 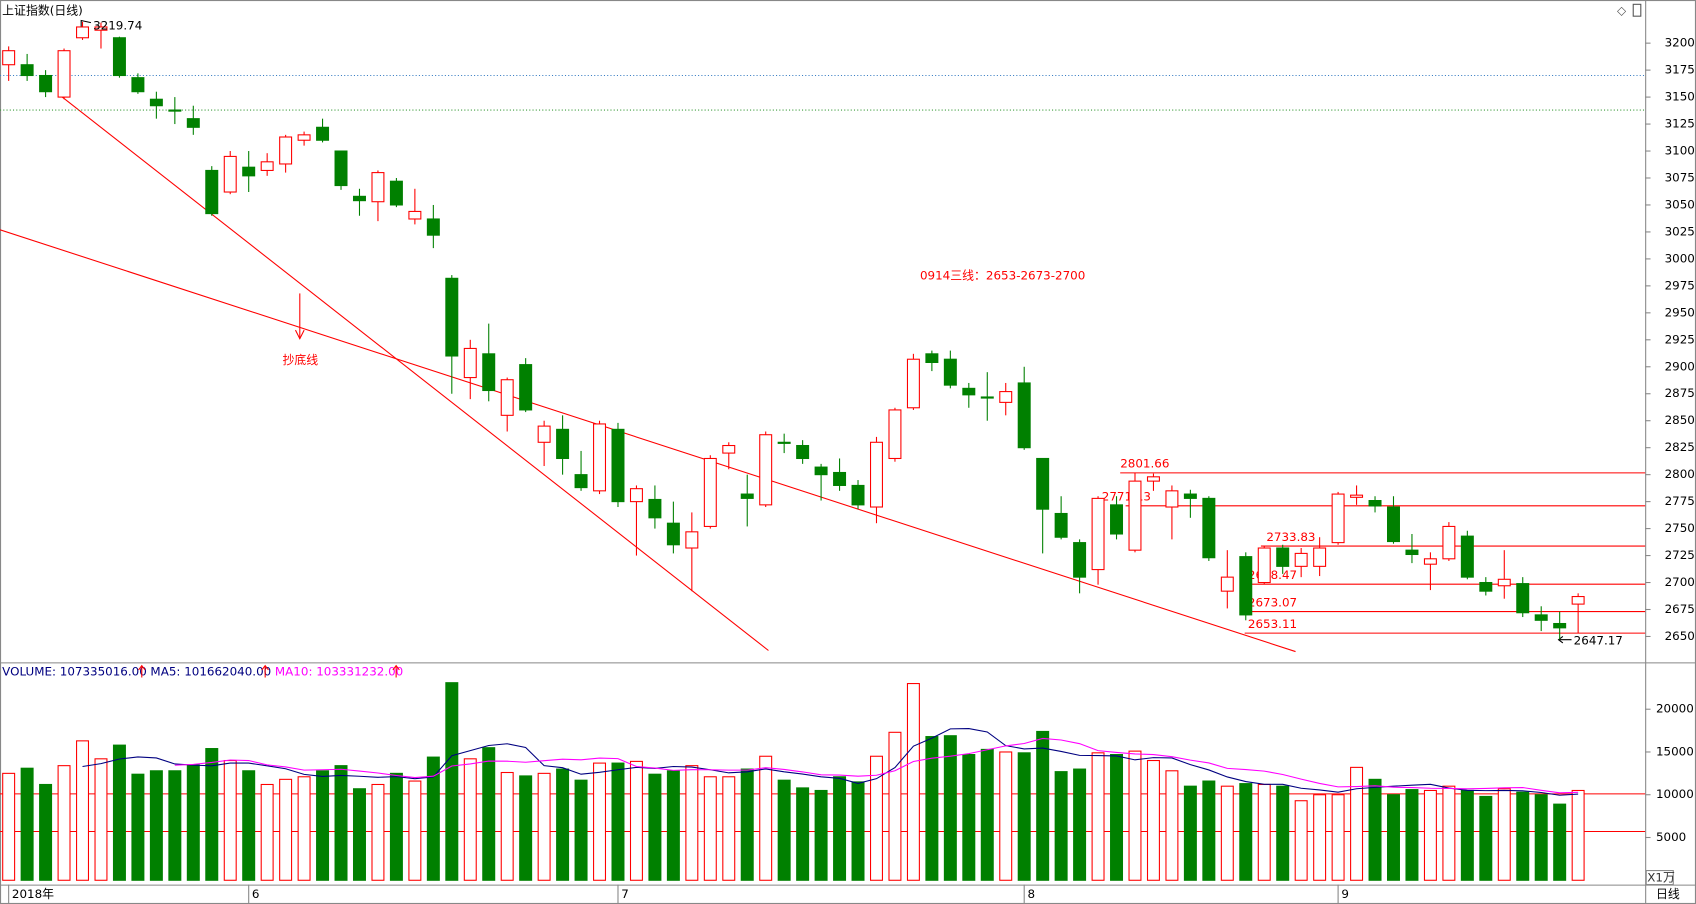 What do you see at coordinates (1680, 151) in the screenshot?
I see `y-tick-label: 3100` at bounding box center [1680, 151].